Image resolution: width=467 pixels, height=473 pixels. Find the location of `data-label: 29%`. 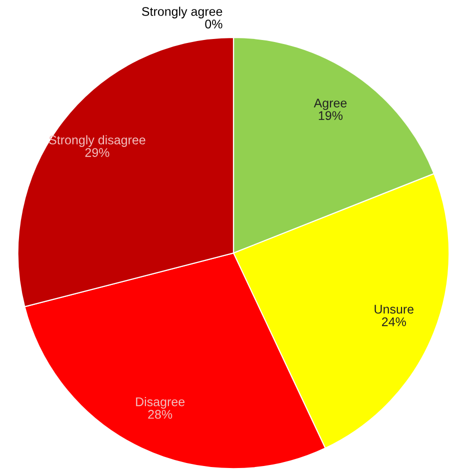

data-label: 29% is located at coordinates (97, 152).